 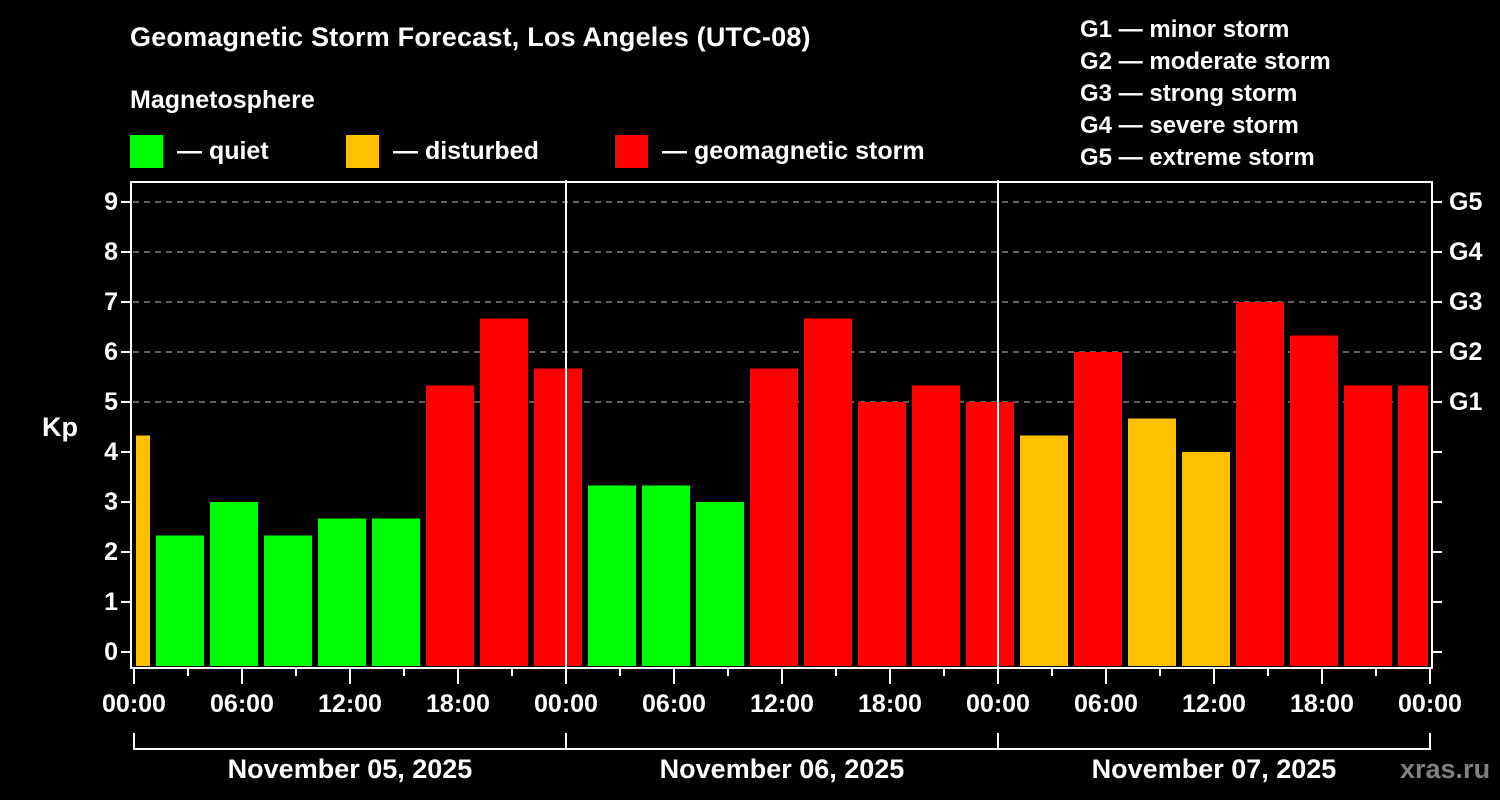 I want to click on legend-item-quiet: — quiet, so click(x=199, y=151).